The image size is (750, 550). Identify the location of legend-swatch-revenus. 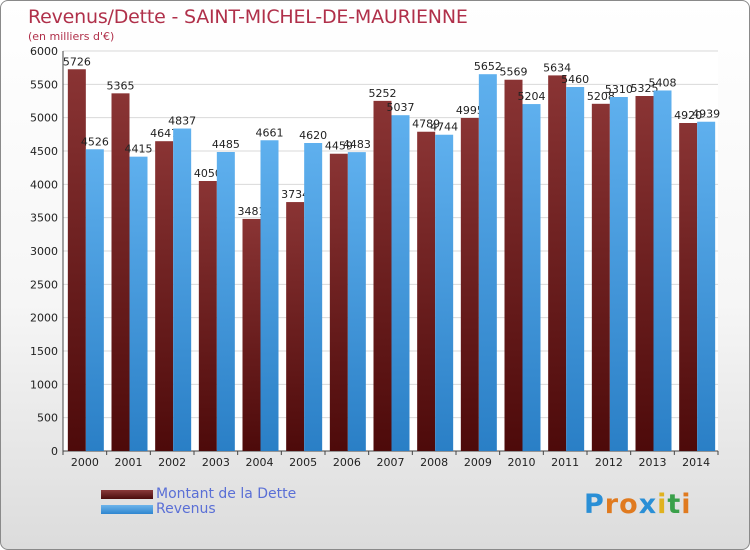
(127, 509).